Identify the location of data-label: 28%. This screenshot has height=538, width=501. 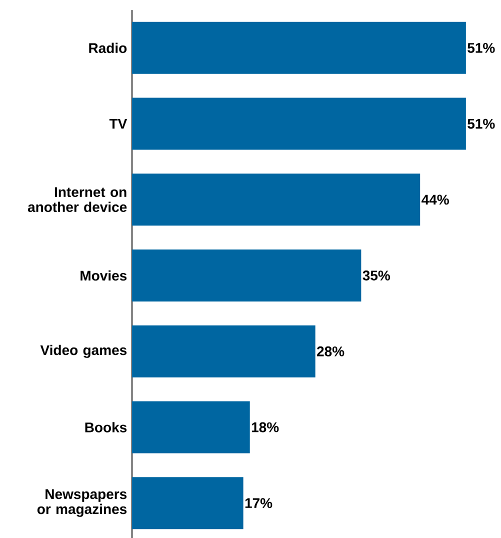
(330, 351).